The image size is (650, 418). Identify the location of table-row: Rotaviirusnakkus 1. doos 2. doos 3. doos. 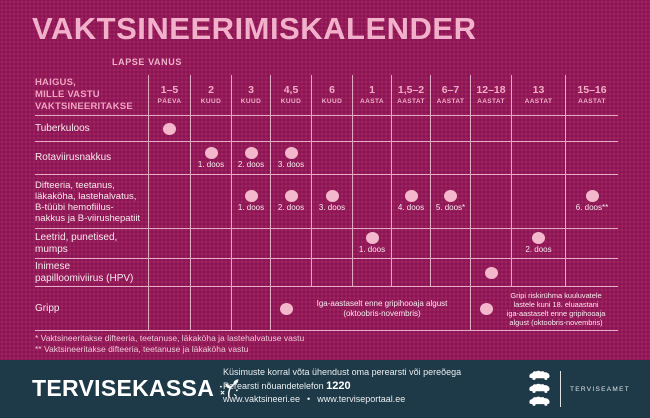
(326, 157).